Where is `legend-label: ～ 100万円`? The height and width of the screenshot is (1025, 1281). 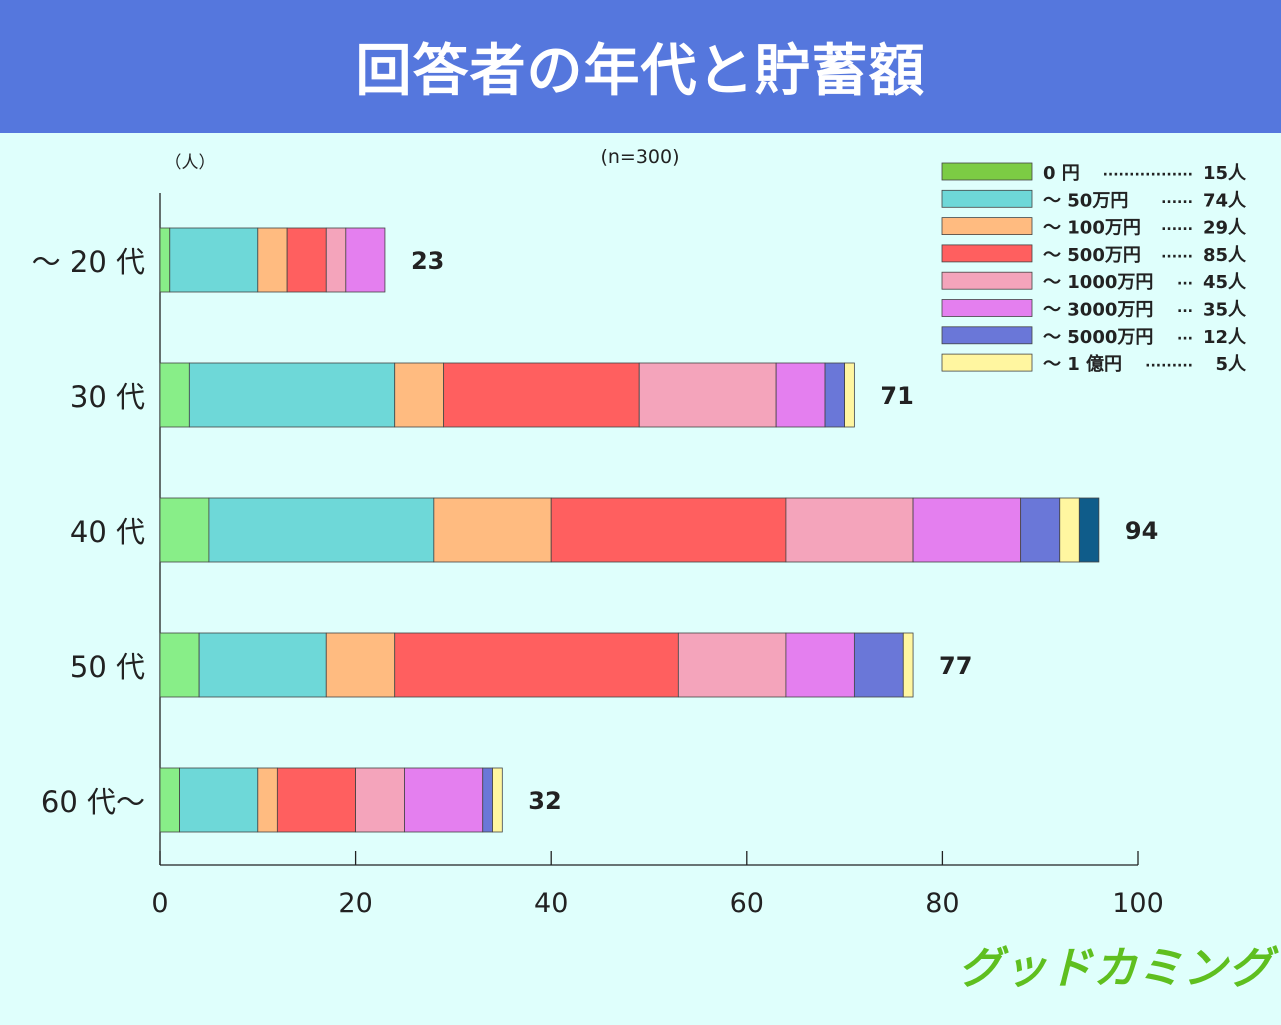 legend-label: ～ 100万円 is located at coordinates (1092, 228).